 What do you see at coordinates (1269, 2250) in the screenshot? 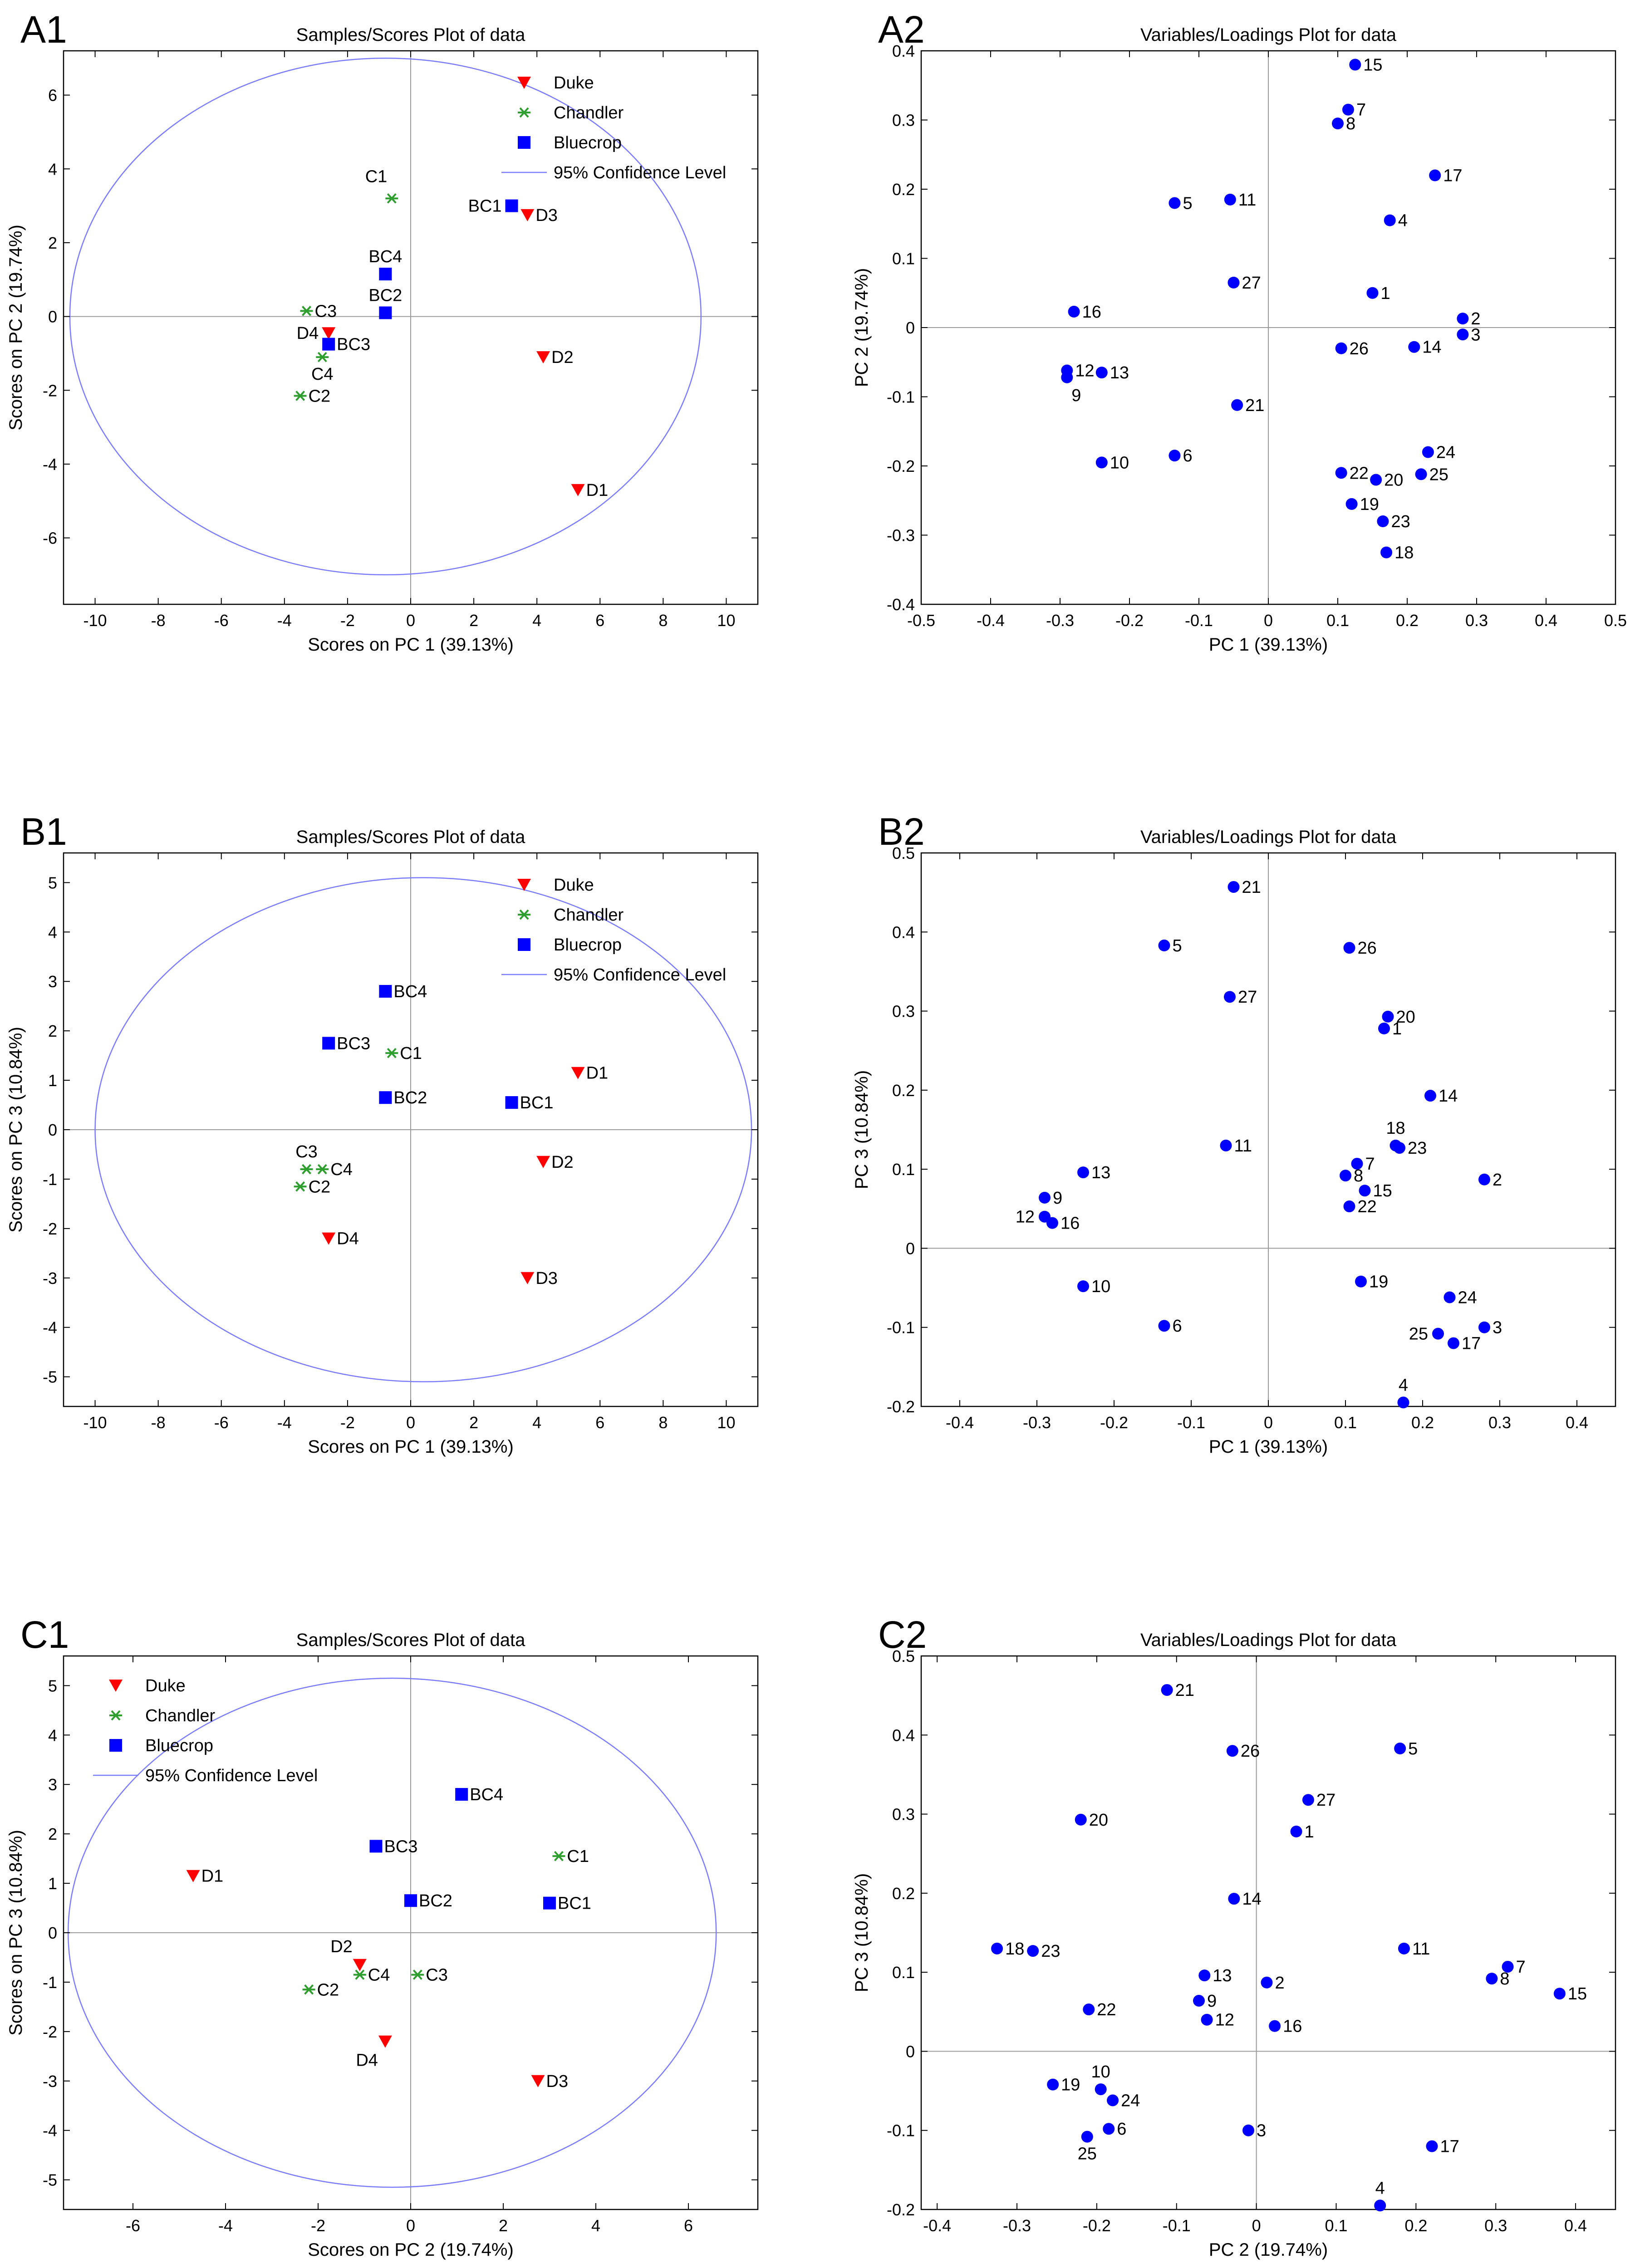
I see `x-axis-label: PC 2 (19.74%)` at bounding box center [1269, 2250].